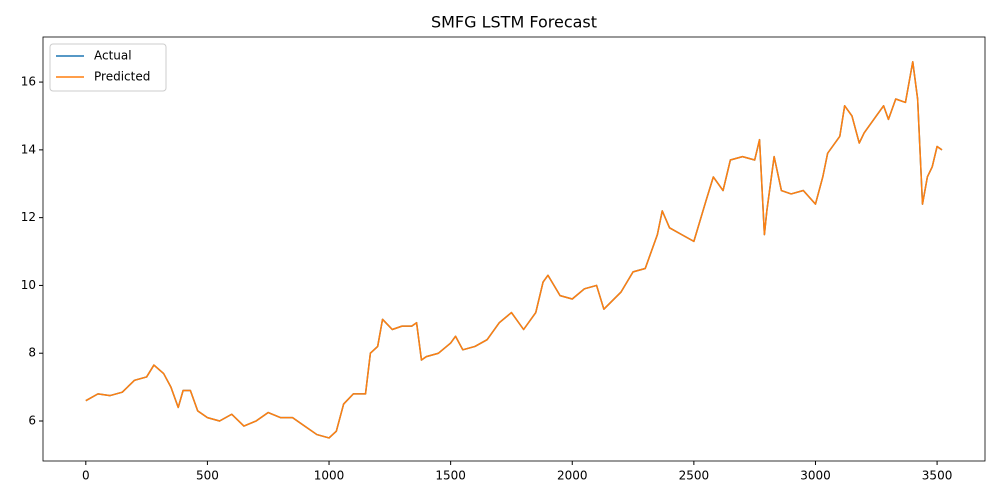 The image size is (1000, 500). Describe the element at coordinates (28, 217) in the screenshot. I see `y-tick-label: 12` at that location.